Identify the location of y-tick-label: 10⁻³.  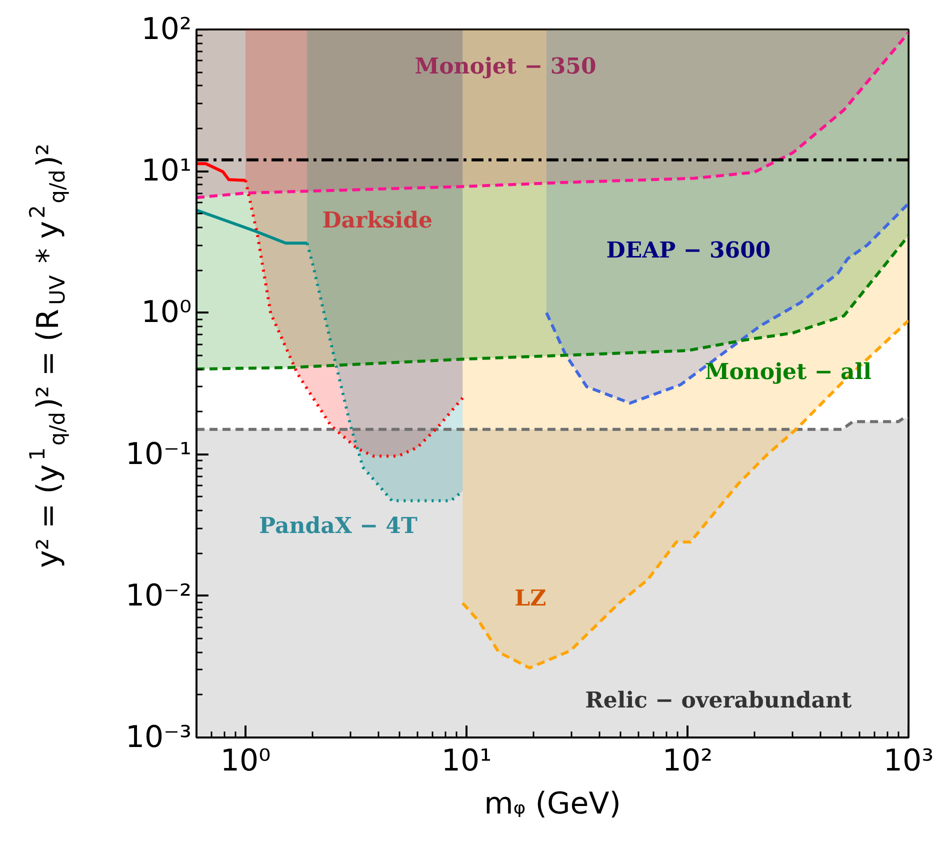
(158, 737).